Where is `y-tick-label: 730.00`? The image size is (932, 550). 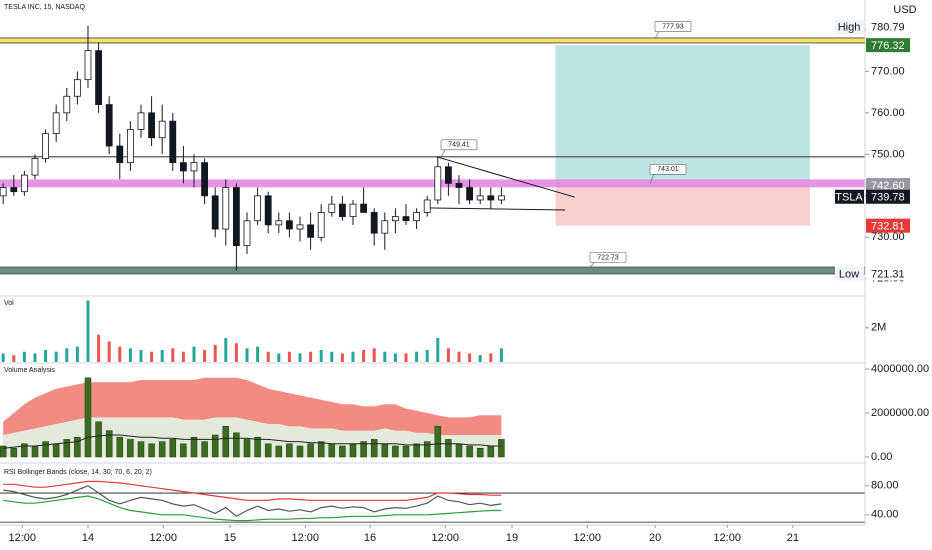
y-tick-label: 730.00 is located at coordinates (888, 237).